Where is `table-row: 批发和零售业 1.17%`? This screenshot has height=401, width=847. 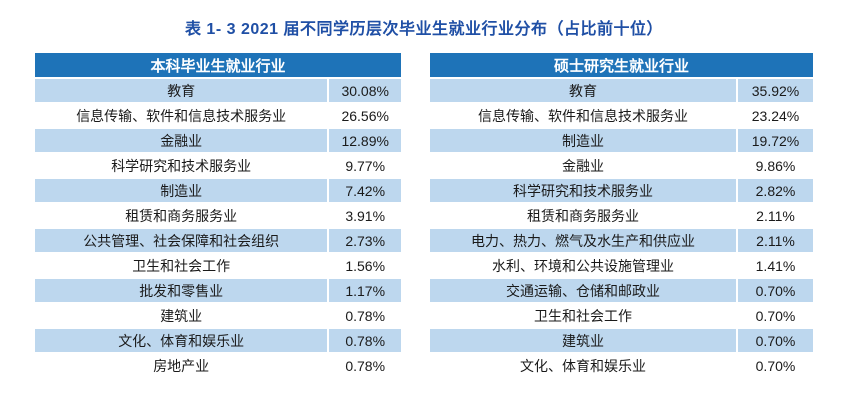 table-row: 批发和零售业 1.17% is located at coordinates (217, 290).